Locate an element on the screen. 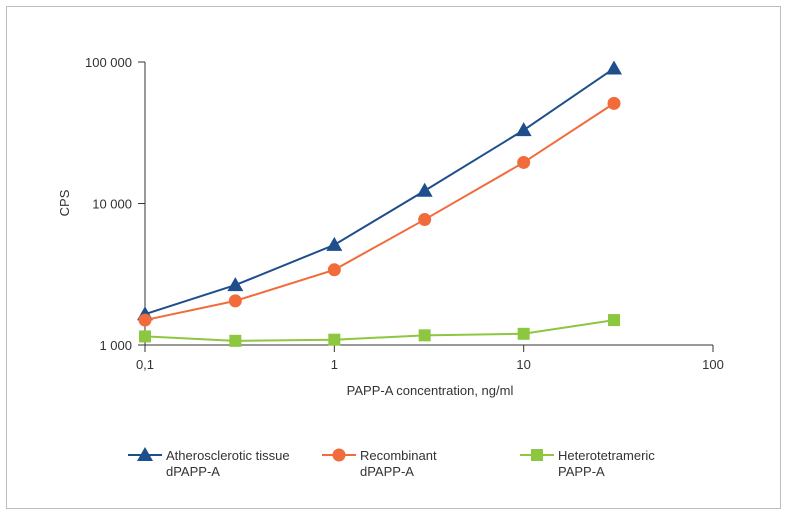  x-tick-label: 100 is located at coordinates (713, 364).